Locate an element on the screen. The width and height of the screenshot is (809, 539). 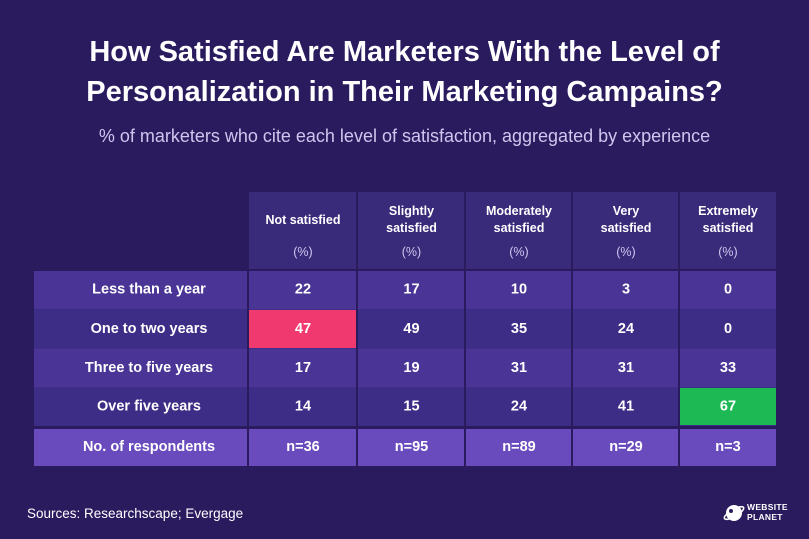
table-cell-value: 10 is located at coordinates (519, 290).